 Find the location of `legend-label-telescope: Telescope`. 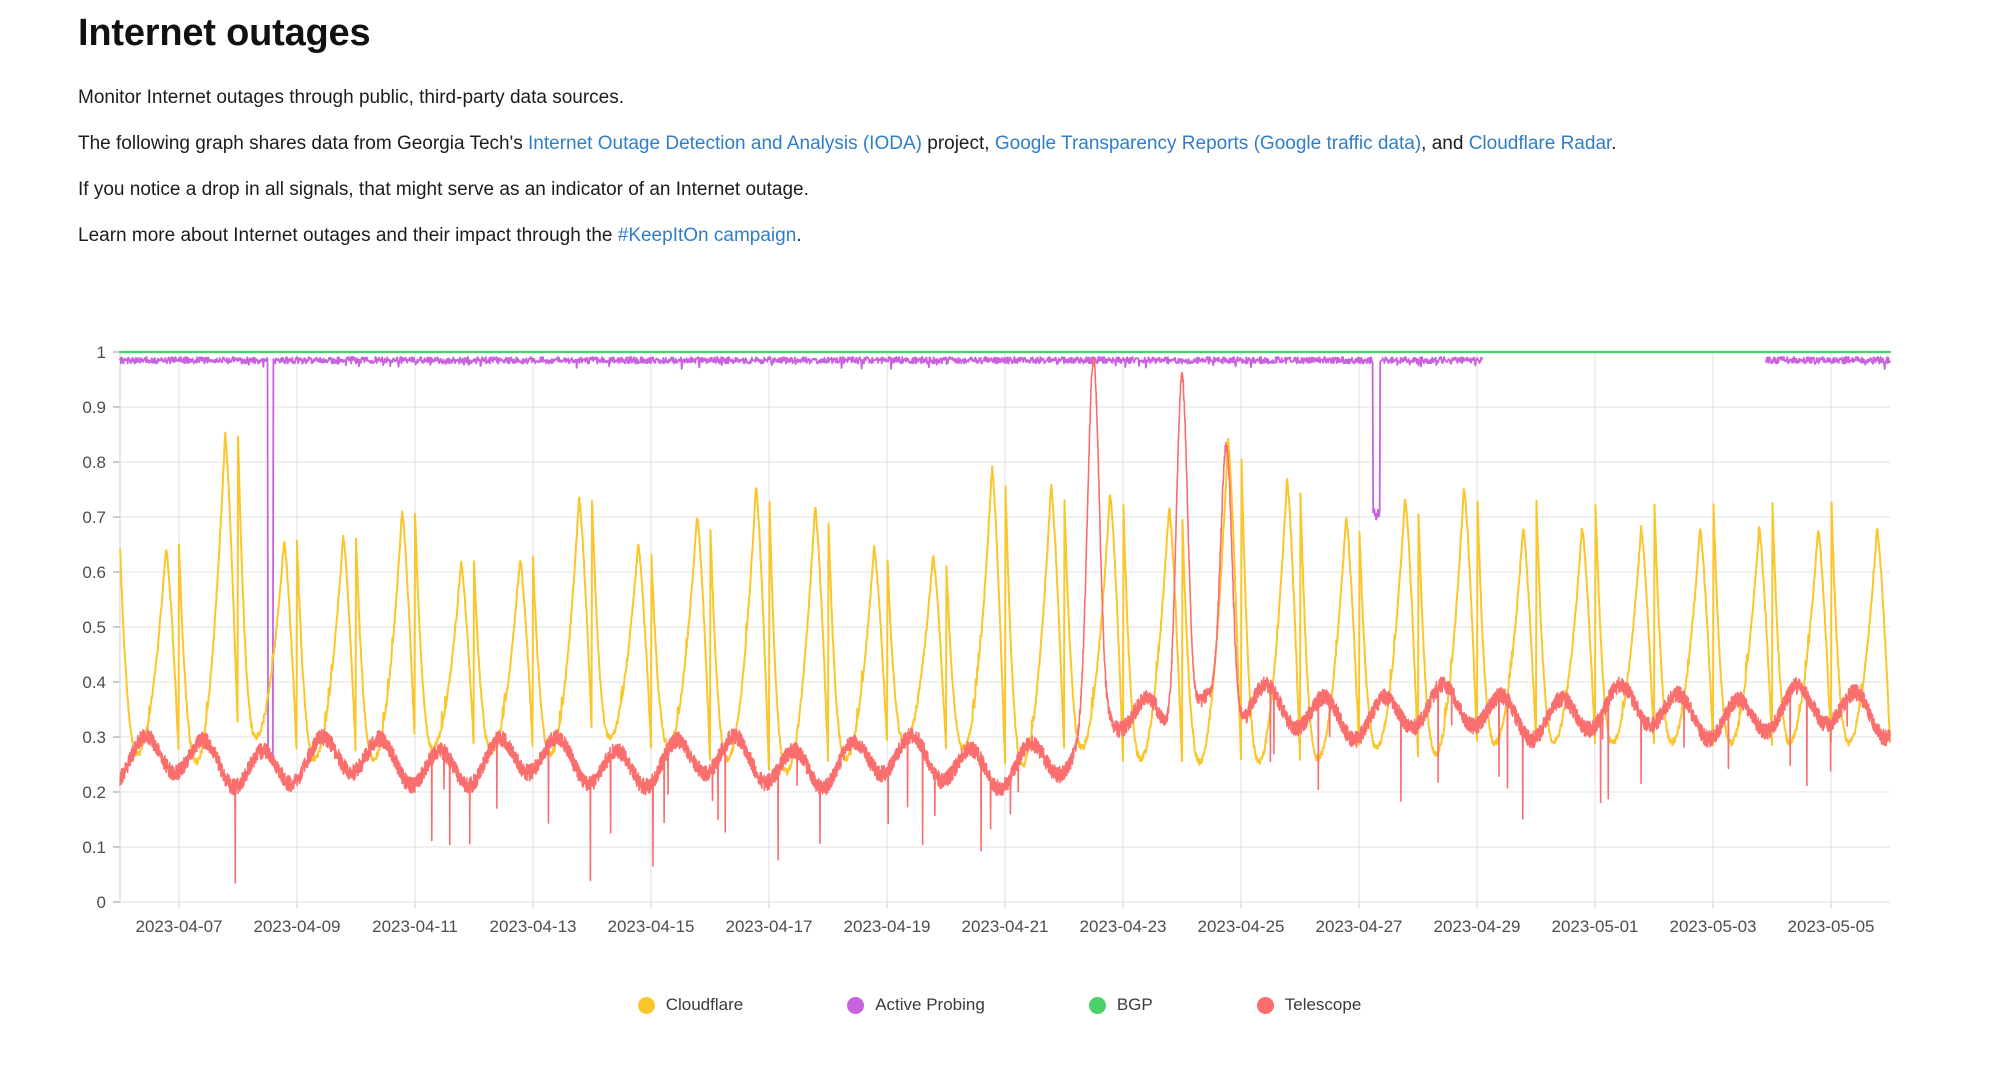

legend-label-telescope: Telescope is located at coordinates (1323, 1004).